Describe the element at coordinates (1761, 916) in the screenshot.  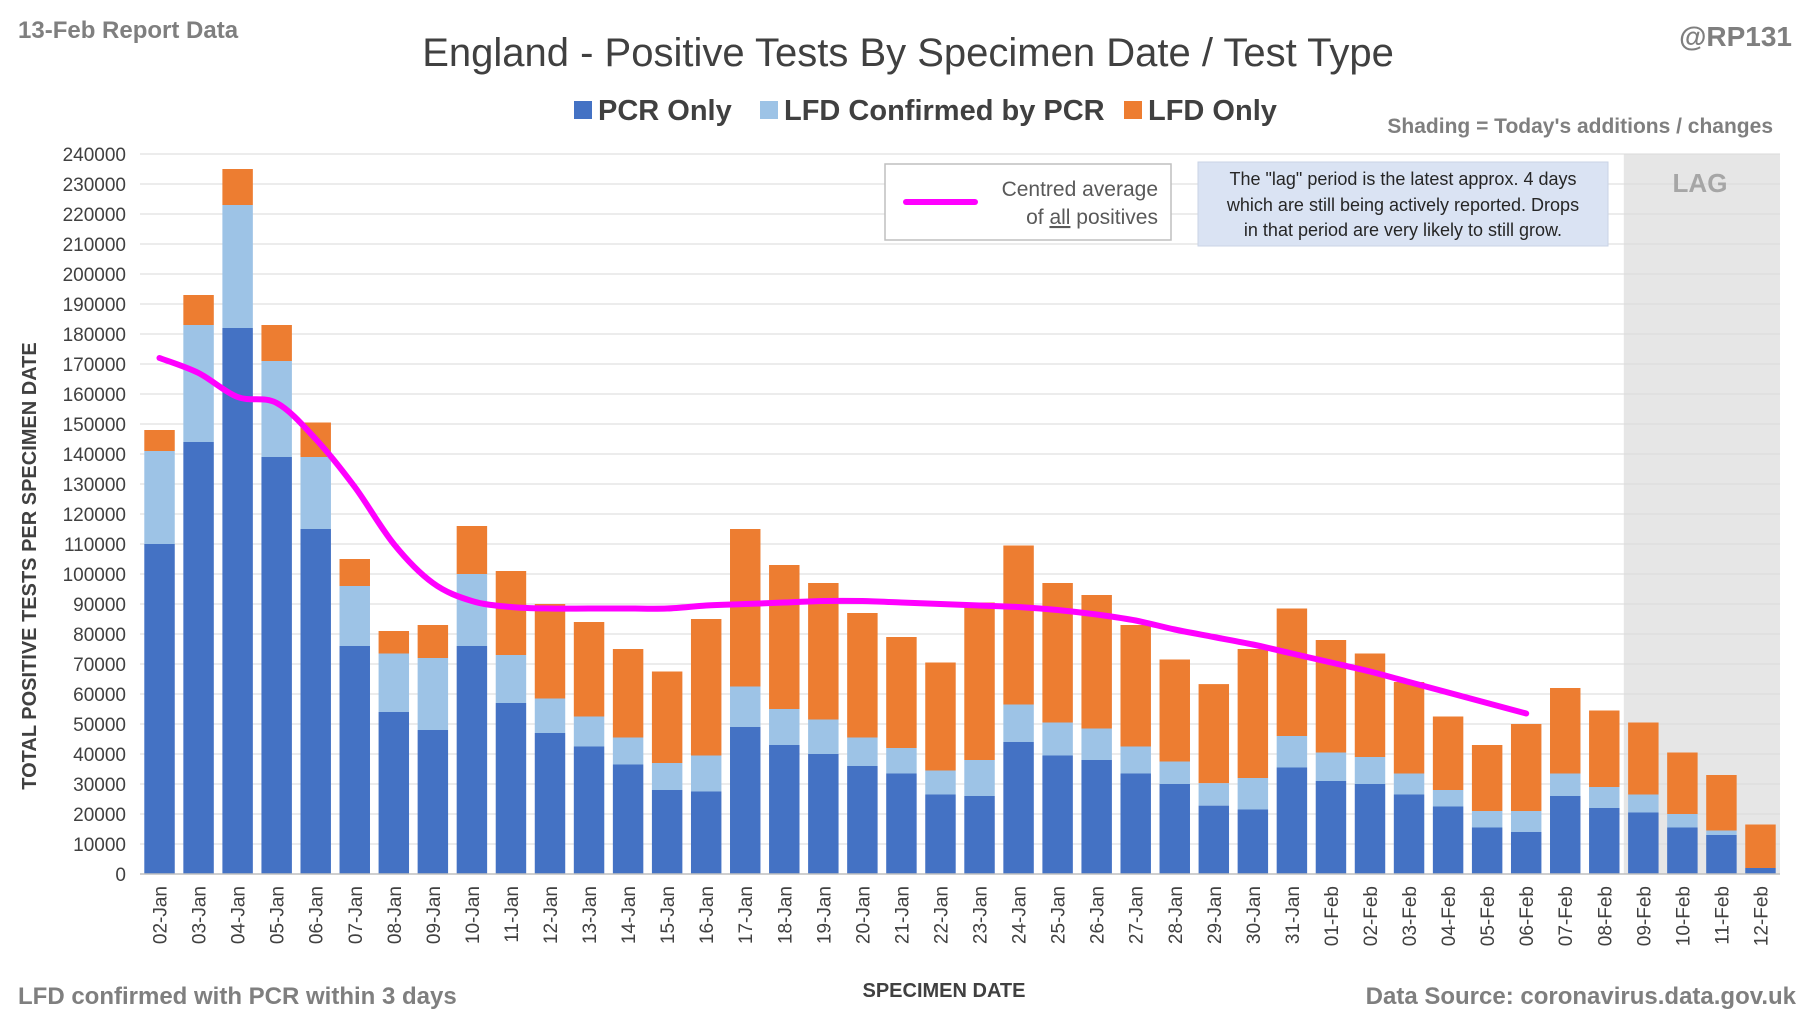
I see `x-tick-label: 12-Feb` at that location.